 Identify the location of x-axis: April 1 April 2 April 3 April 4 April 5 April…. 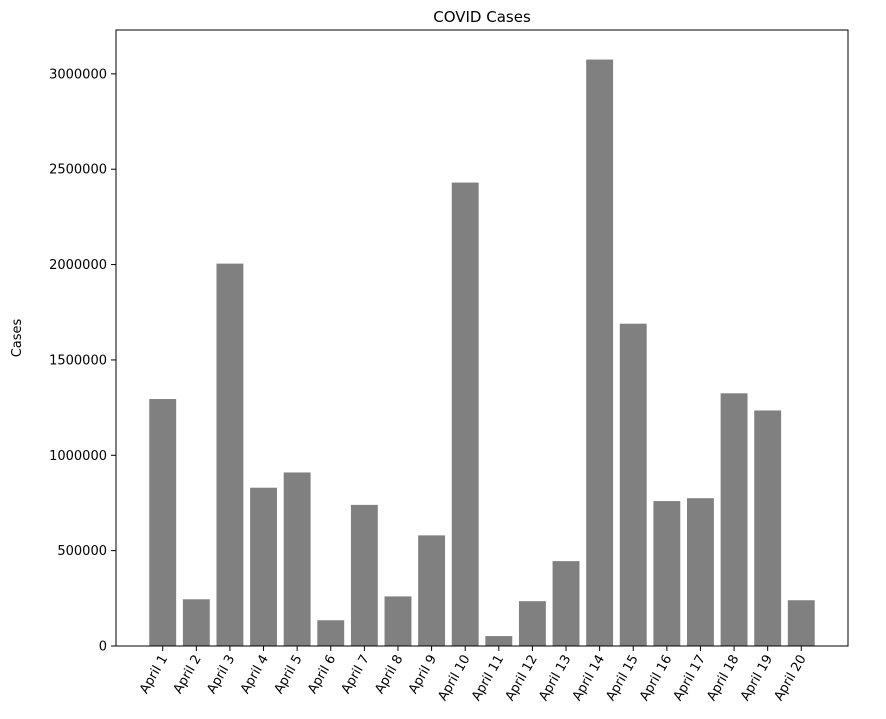
(473, 675).